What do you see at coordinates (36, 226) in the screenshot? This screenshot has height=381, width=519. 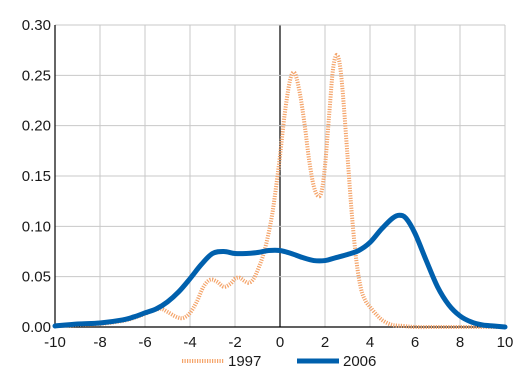 I see `y-tick-label: 0.10` at bounding box center [36, 226].